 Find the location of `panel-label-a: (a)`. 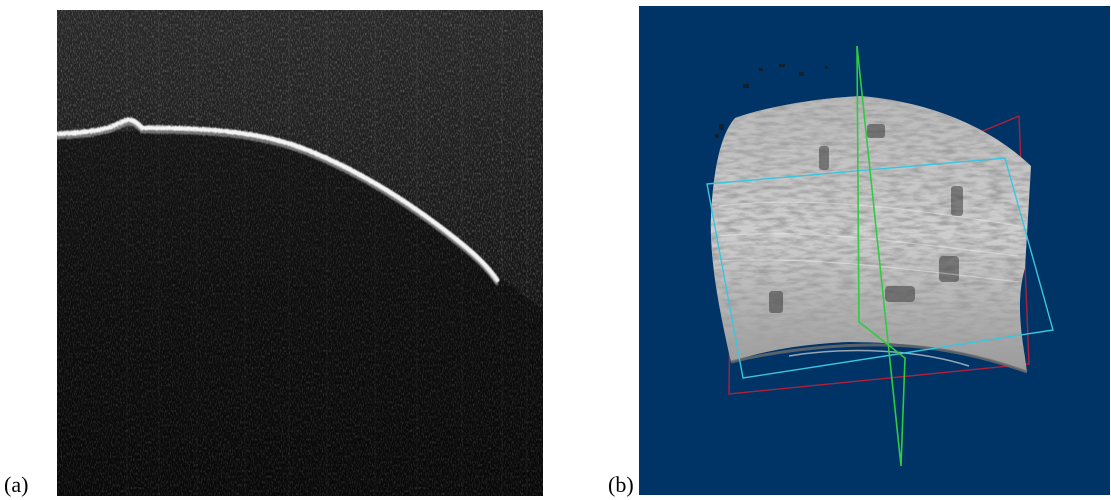

panel-label-a: (a) is located at coordinates (16, 484).